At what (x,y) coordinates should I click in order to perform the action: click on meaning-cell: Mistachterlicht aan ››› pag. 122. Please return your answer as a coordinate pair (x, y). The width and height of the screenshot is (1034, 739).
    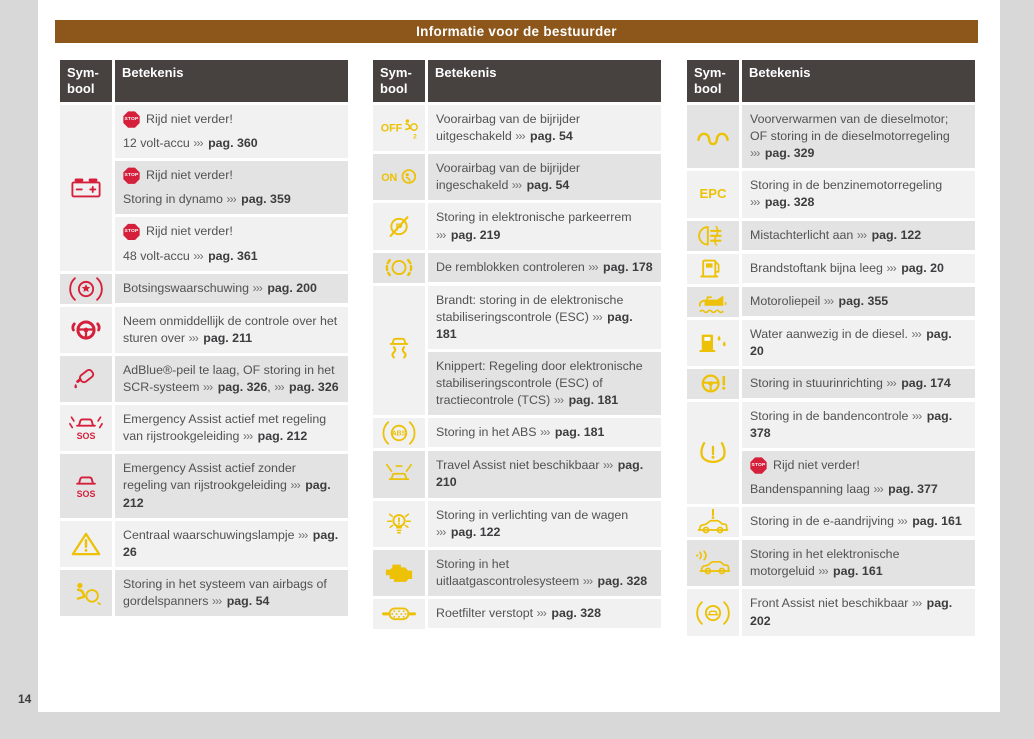
    Looking at the image, I should click on (858, 235).